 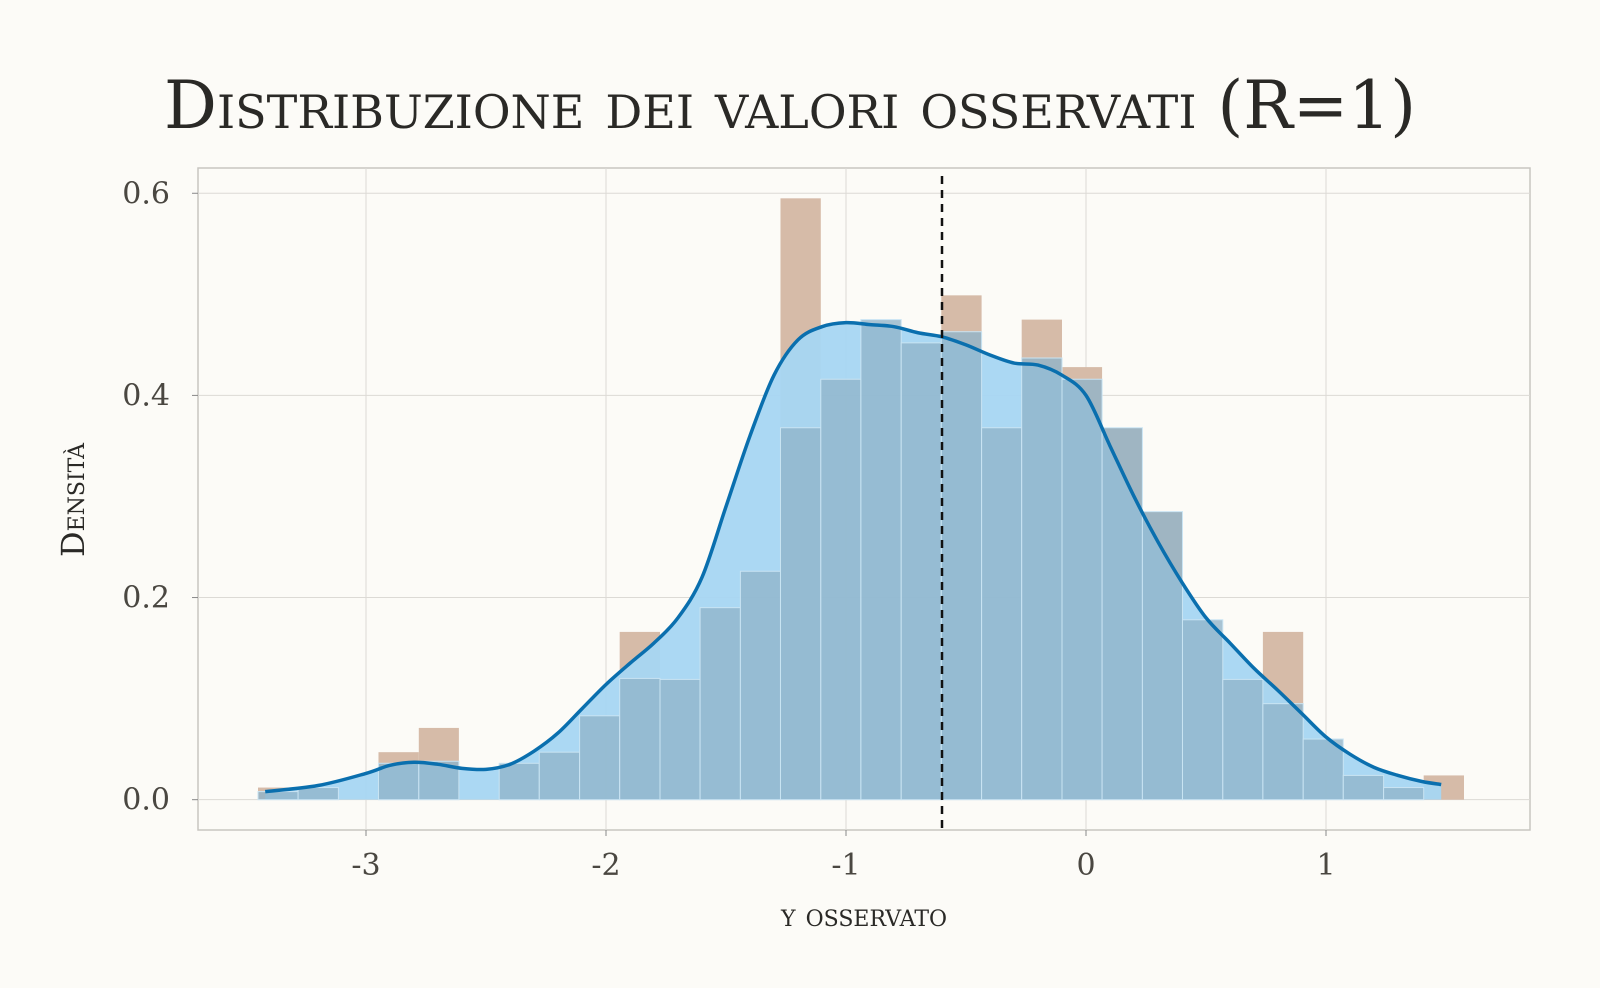 What do you see at coordinates (1085, 865) in the screenshot?
I see `x-tick-label-3: 0` at bounding box center [1085, 865].